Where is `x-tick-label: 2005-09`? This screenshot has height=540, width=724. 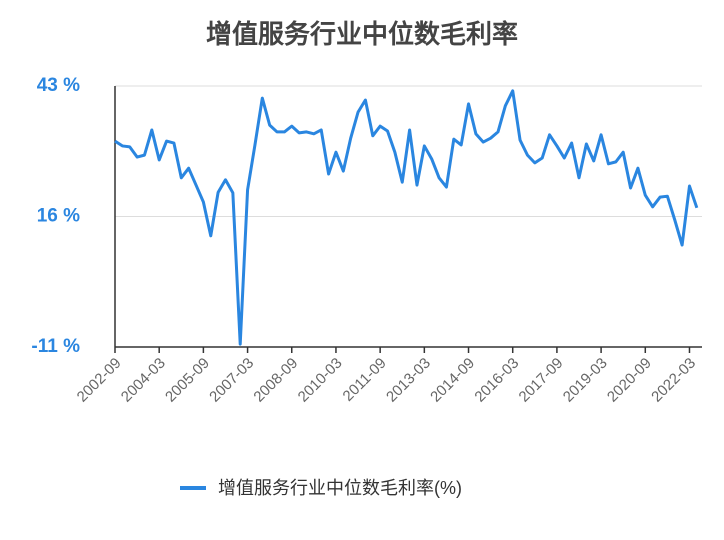 x-tick-label: 2005-09 is located at coordinates (187, 380).